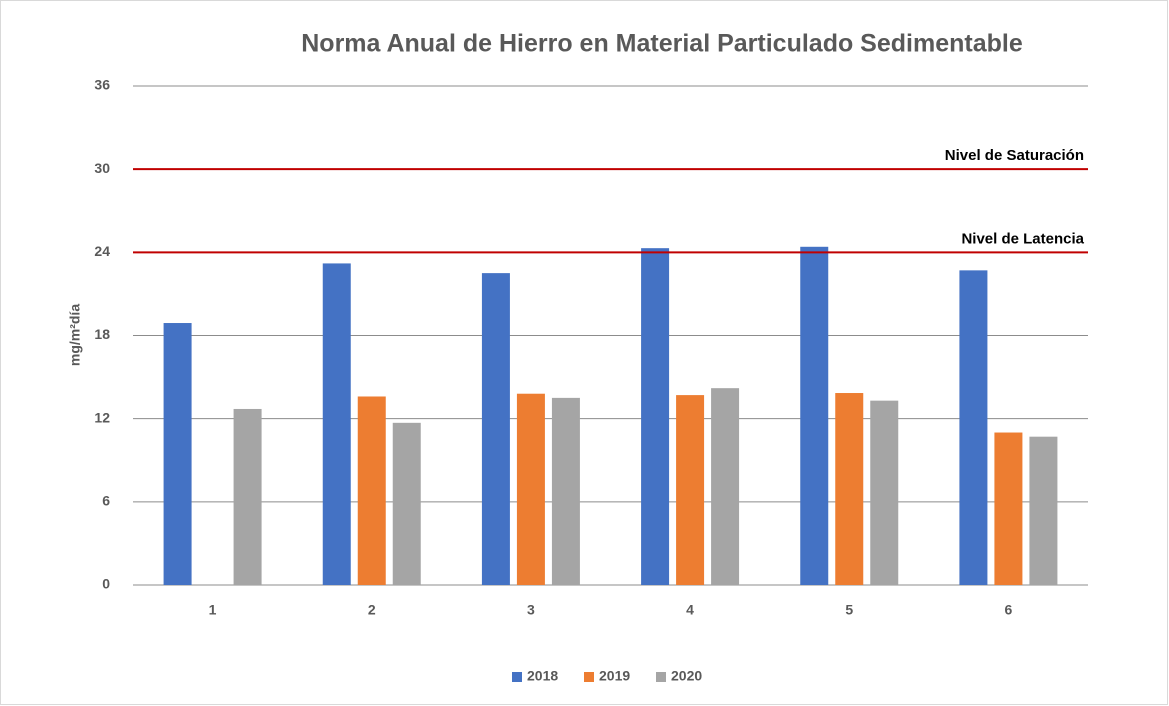 This screenshot has width=1169, height=706. What do you see at coordinates (849, 610) in the screenshot?
I see `x-tick-label: 5` at bounding box center [849, 610].